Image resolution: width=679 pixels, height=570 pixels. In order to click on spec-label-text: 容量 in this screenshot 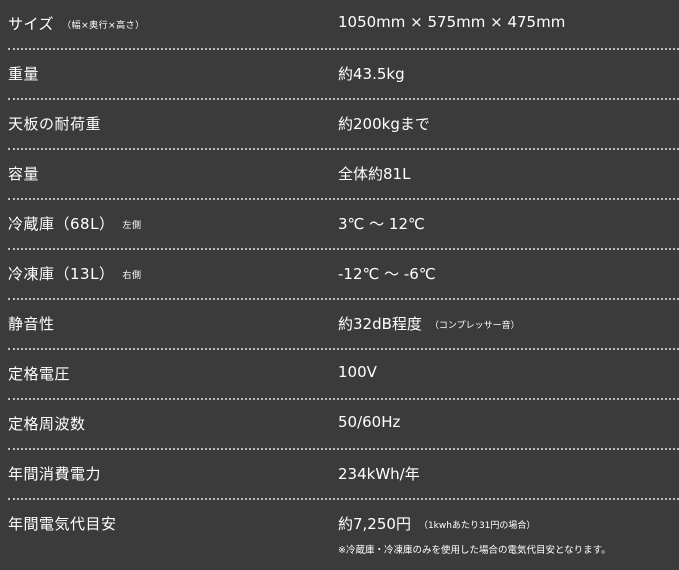, I will do `click(24, 174)`.